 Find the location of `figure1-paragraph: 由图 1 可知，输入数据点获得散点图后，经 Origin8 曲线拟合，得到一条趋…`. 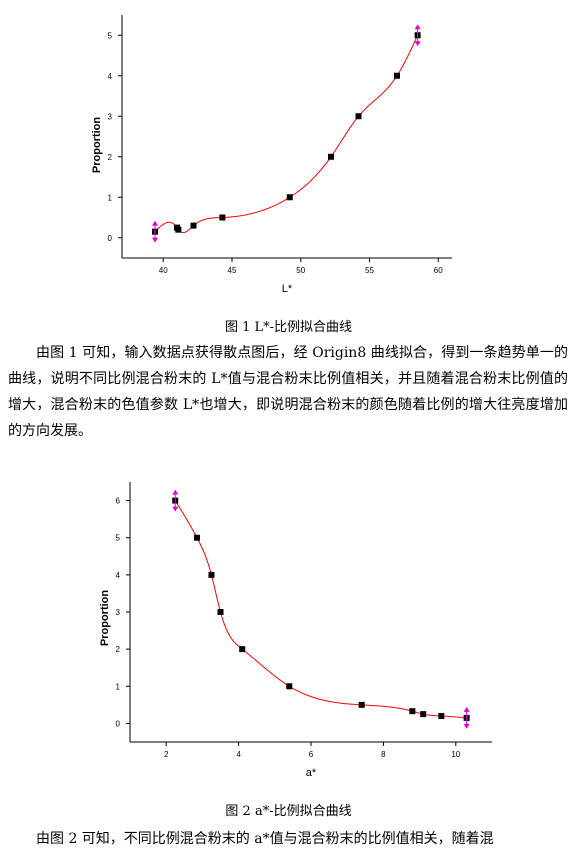

figure1-paragraph: 由图 1 可知，输入数据点获得散点图后，经 Origin8 曲线拟合，得到一条趋… is located at coordinates (288, 392).